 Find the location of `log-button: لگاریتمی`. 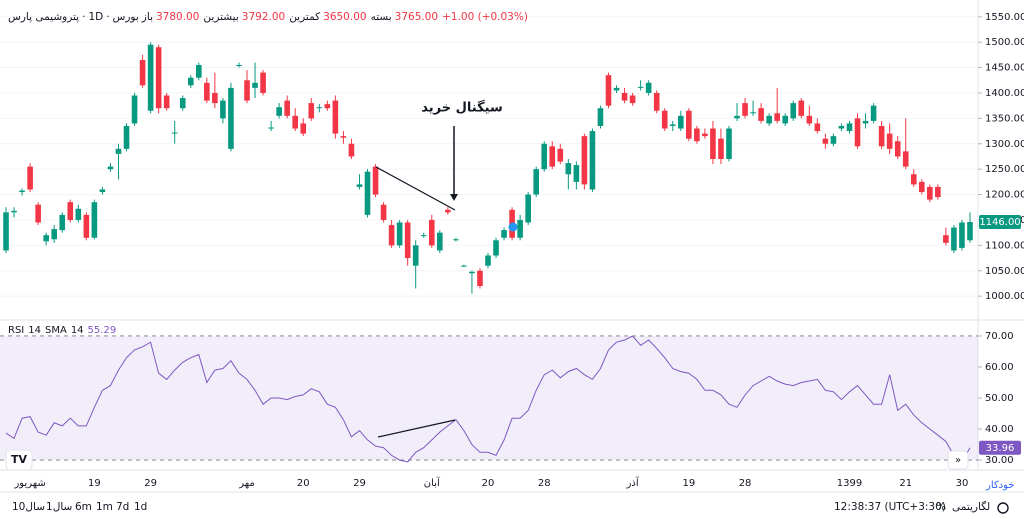

log-button: لگاریتمی is located at coordinates (971, 507).